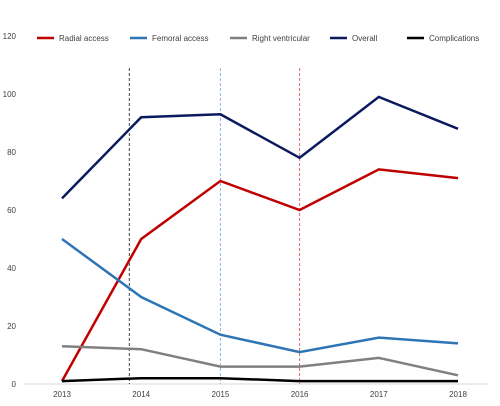  I want to click on y-tick-label: 80, so click(11, 152).